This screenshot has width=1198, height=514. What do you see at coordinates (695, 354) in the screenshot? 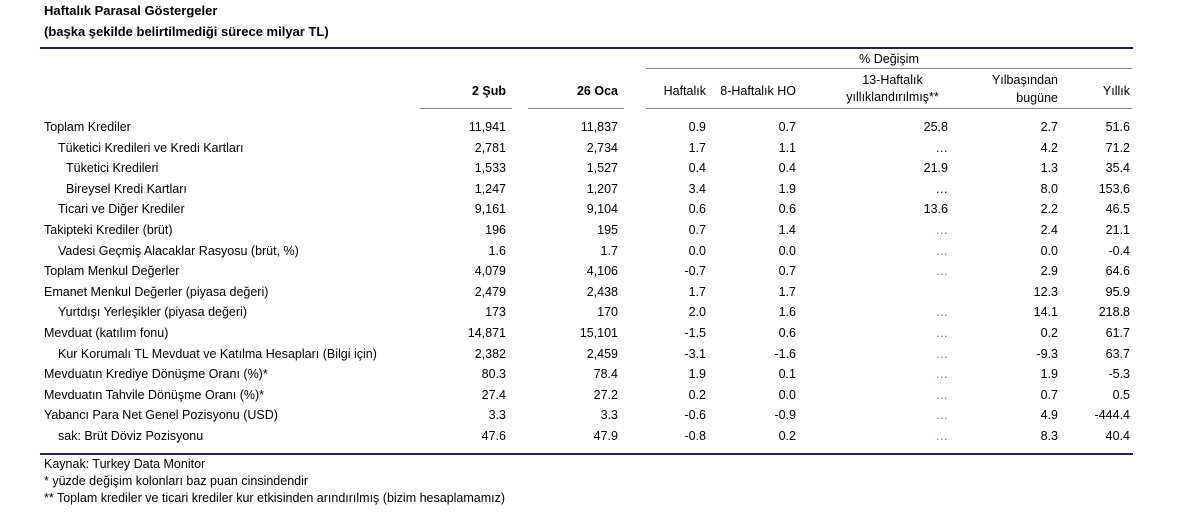
I see `cell-weekly: -3.1` at bounding box center [695, 354].